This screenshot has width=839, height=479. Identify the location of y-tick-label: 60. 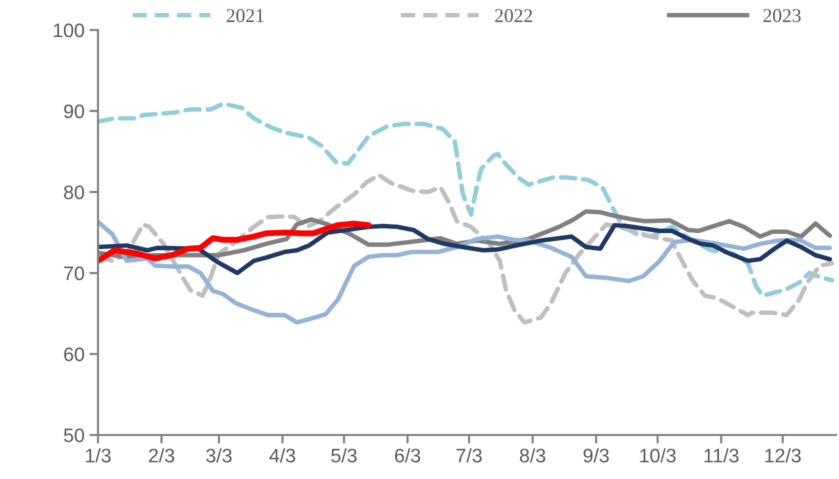
(74, 354).